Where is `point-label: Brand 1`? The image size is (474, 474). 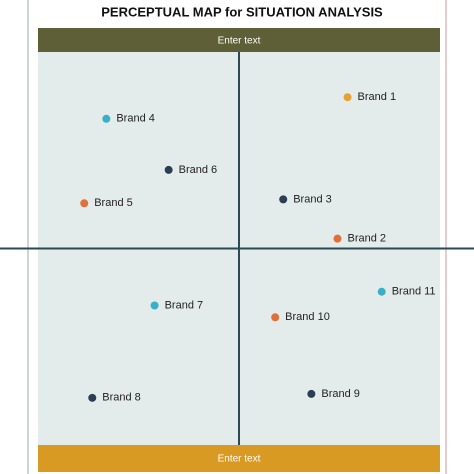 point-label: Brand 1 is located at coordinates (377, 97).